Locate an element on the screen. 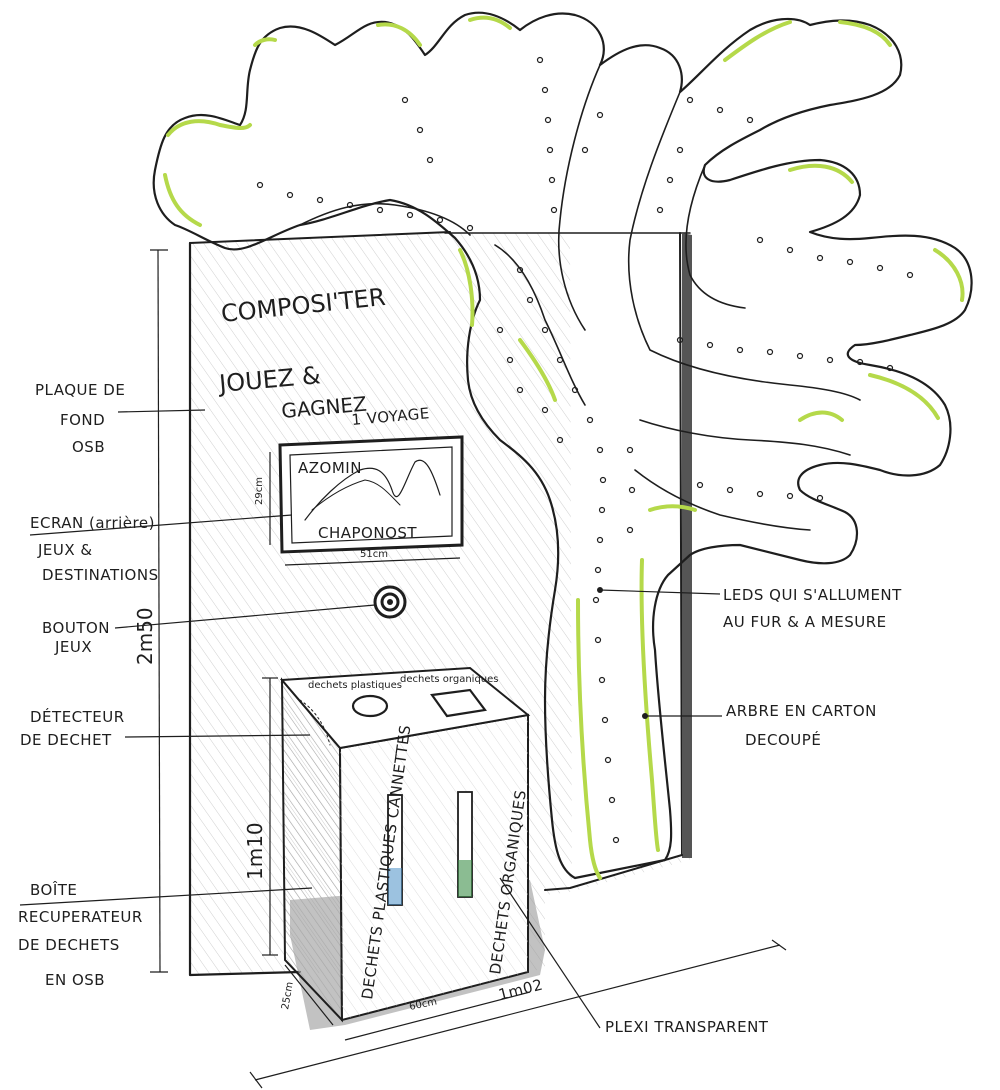 The width and height of the screenshot is (1000, 1090). bouton-line-1: BOUTON is located at coordinates (76, 628).